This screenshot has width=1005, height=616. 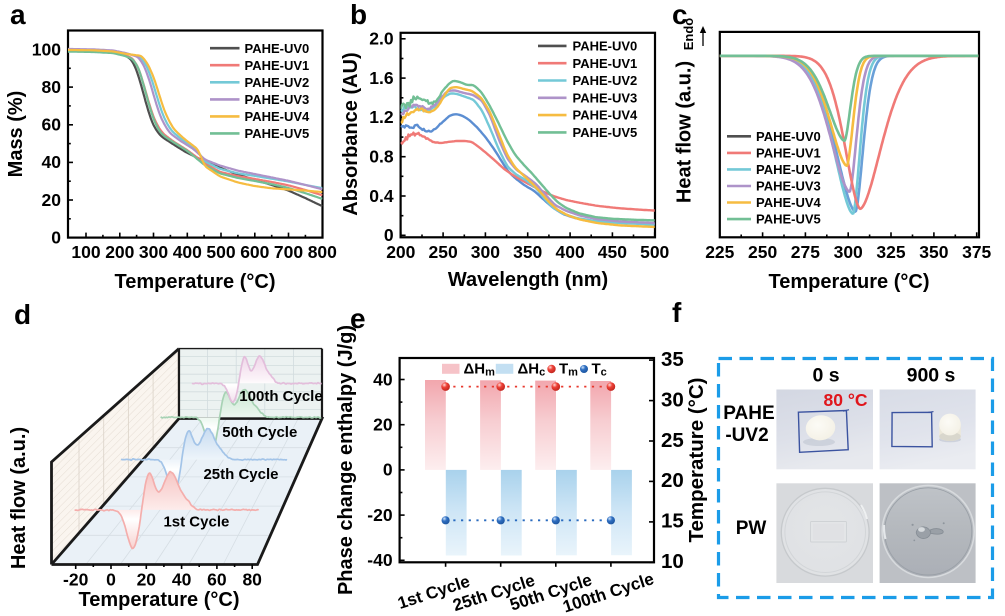 I want to click on svg-text: Mass (%), so click(x=16, y=134).